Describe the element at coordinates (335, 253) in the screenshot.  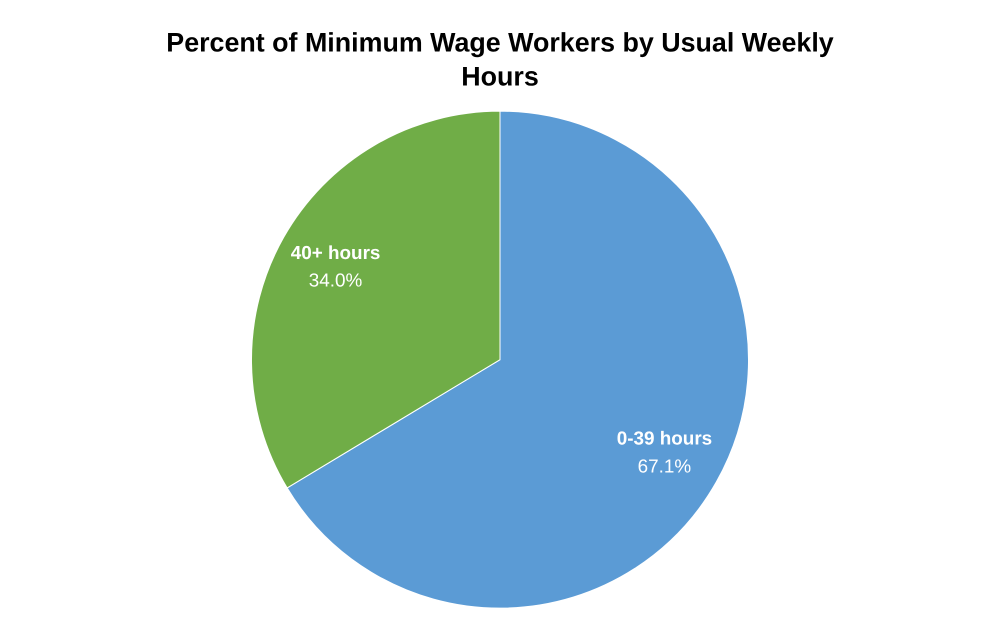
I see `slice-label: 40+ hours` at that location.